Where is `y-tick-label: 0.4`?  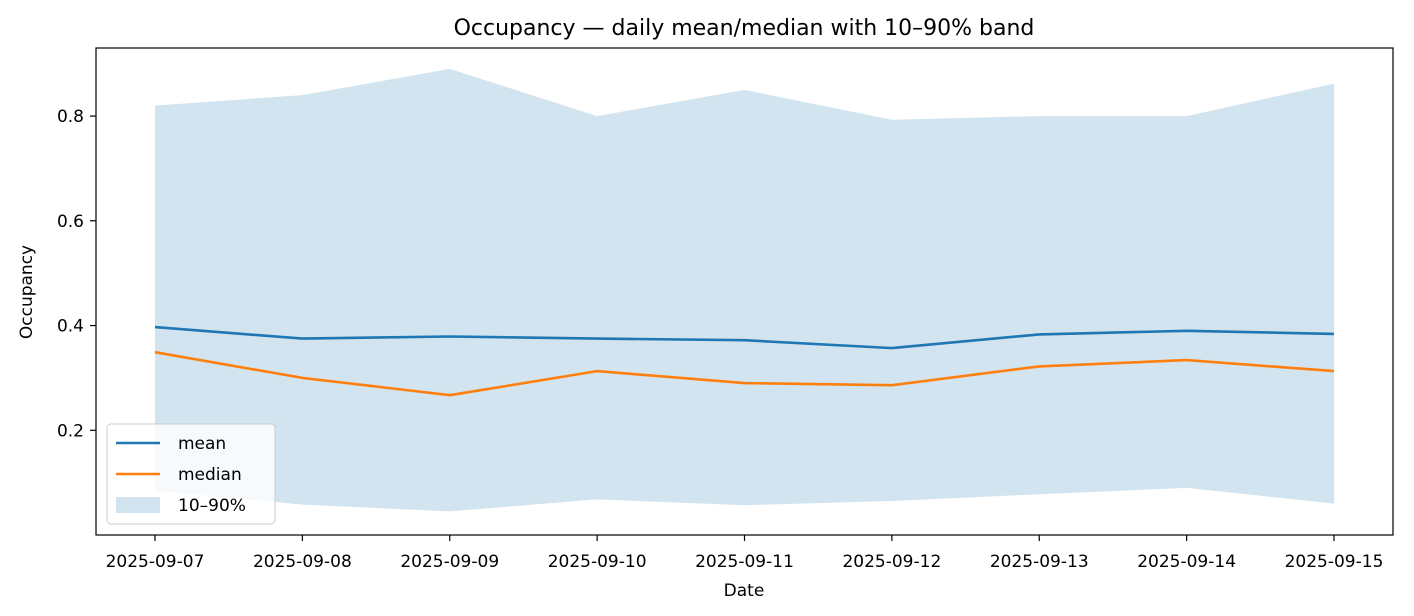
y-tick-label: 0.4 is located at coordinates (70, 327).